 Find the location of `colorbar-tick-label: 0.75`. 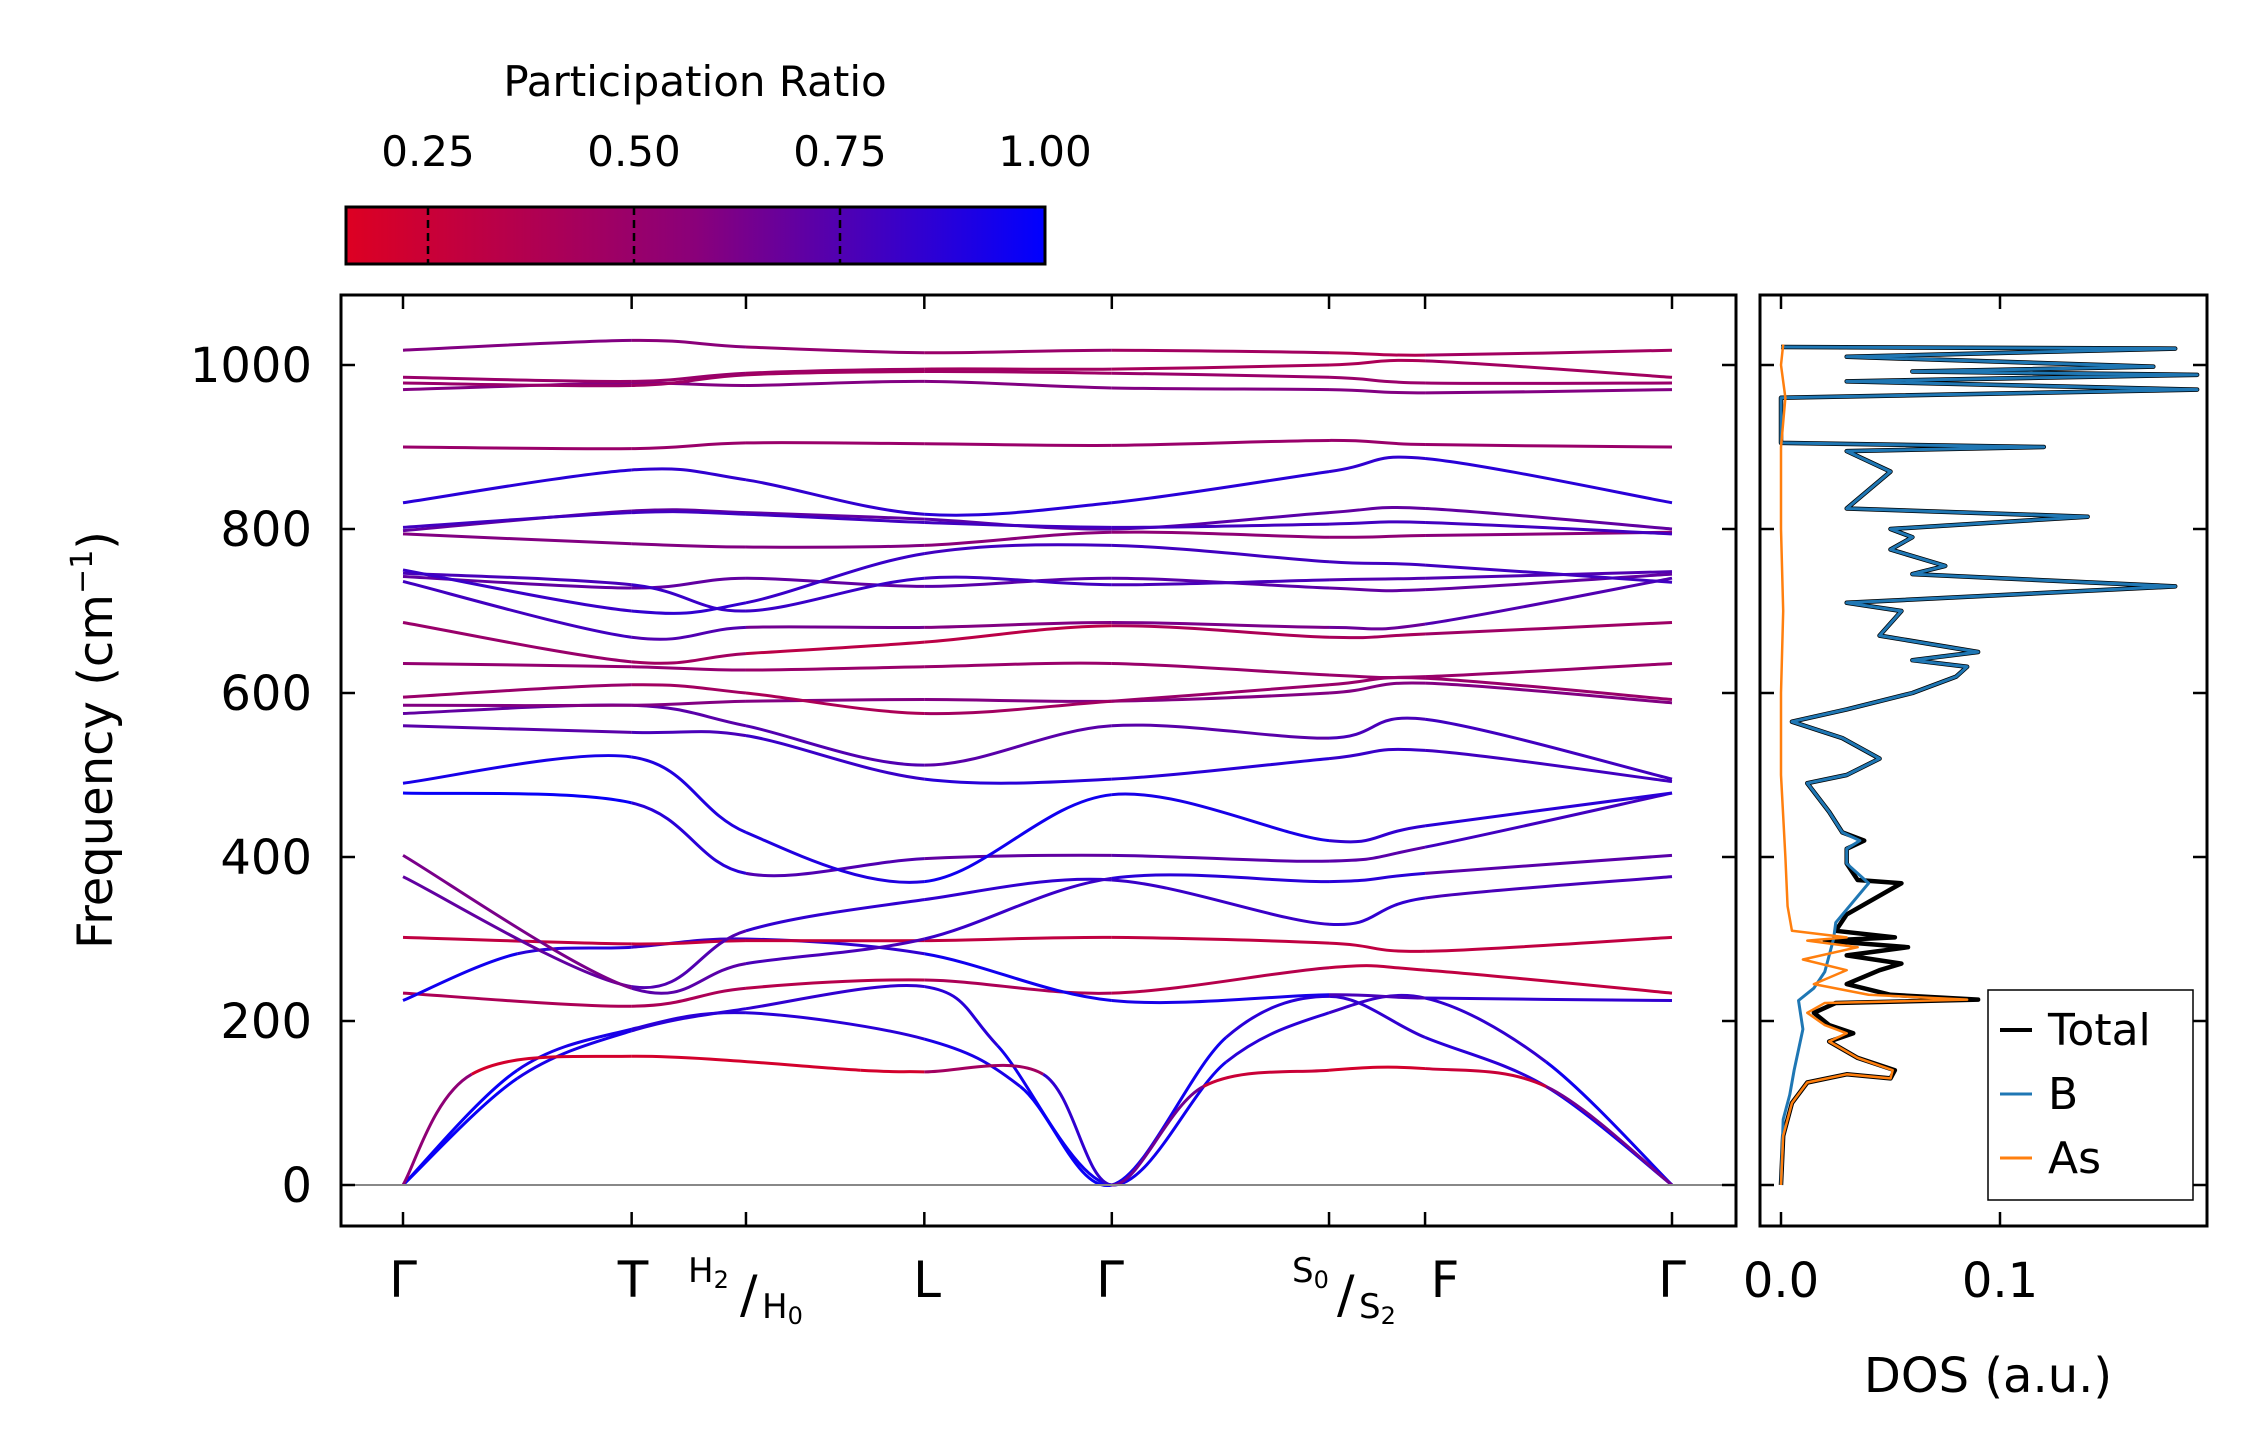

colorbar-tick-label: 0.75 is located at coordinates (840, 151).